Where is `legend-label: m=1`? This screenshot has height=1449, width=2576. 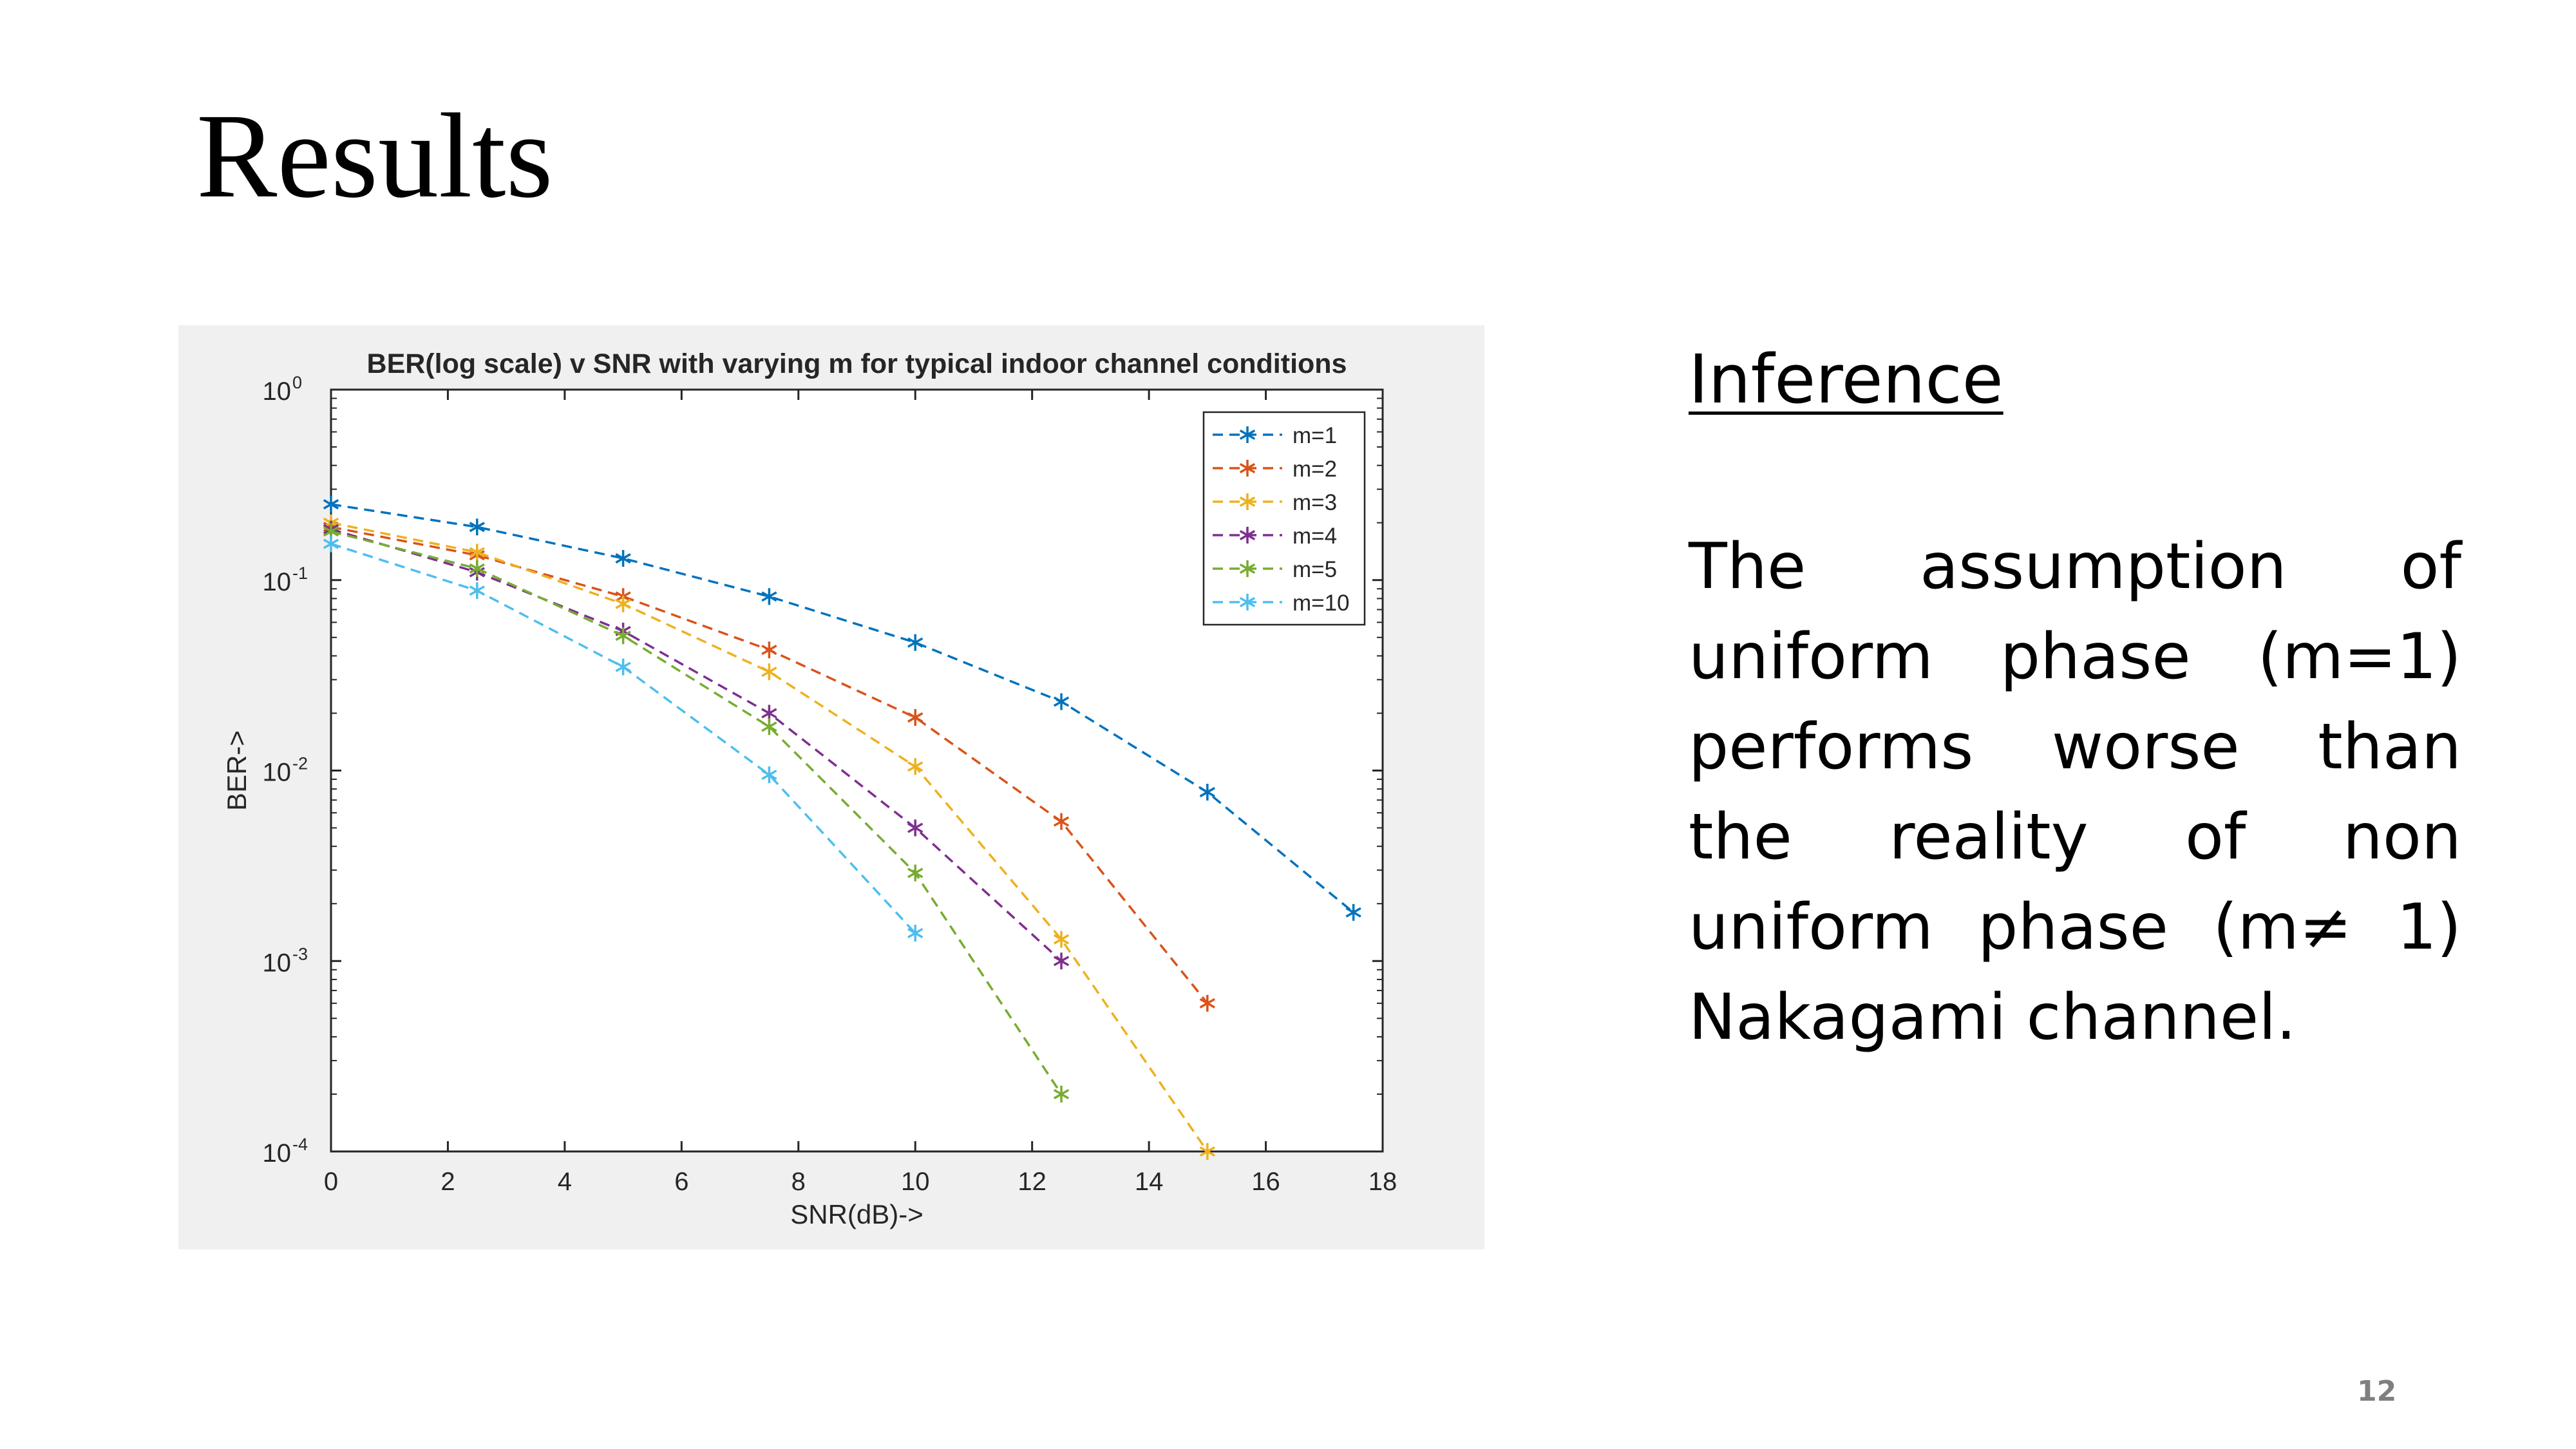
legend-label: m=1 is located at coordinates (1315, 435).